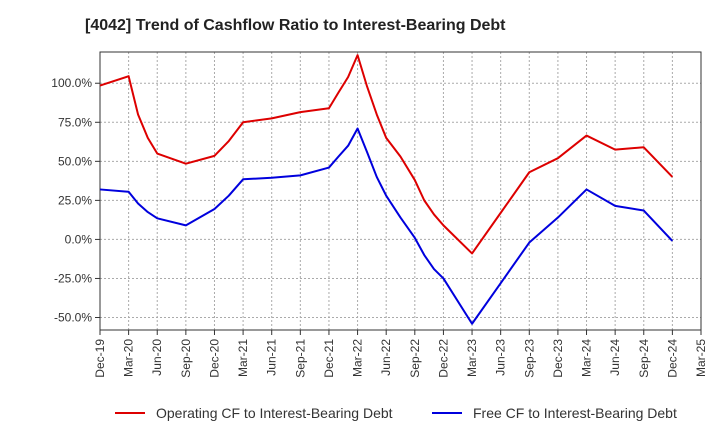 The width and height of the screenshot is (720, 445). I want to click on legend-label-2: Free CF to Interest-Bearing Debt, so click(575, 413).